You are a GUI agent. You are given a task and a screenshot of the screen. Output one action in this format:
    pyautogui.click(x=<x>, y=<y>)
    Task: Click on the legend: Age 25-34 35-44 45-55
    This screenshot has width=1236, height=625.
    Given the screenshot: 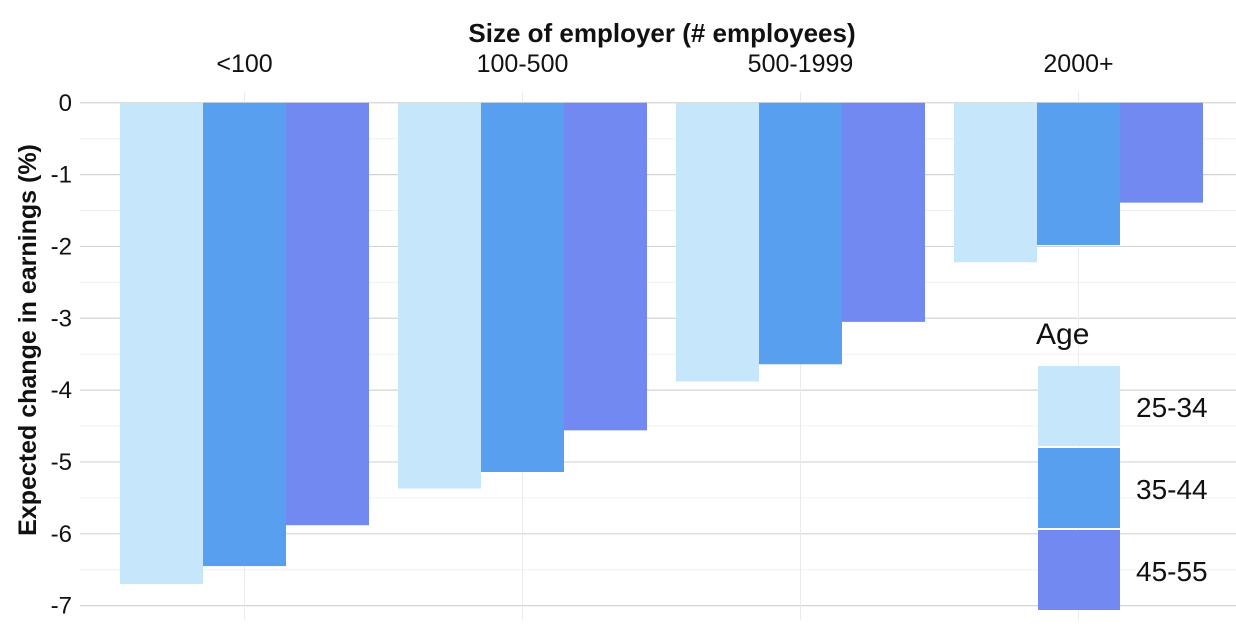 What is the action you would take?
    pyautogui.click(x=1122, y=464)
    